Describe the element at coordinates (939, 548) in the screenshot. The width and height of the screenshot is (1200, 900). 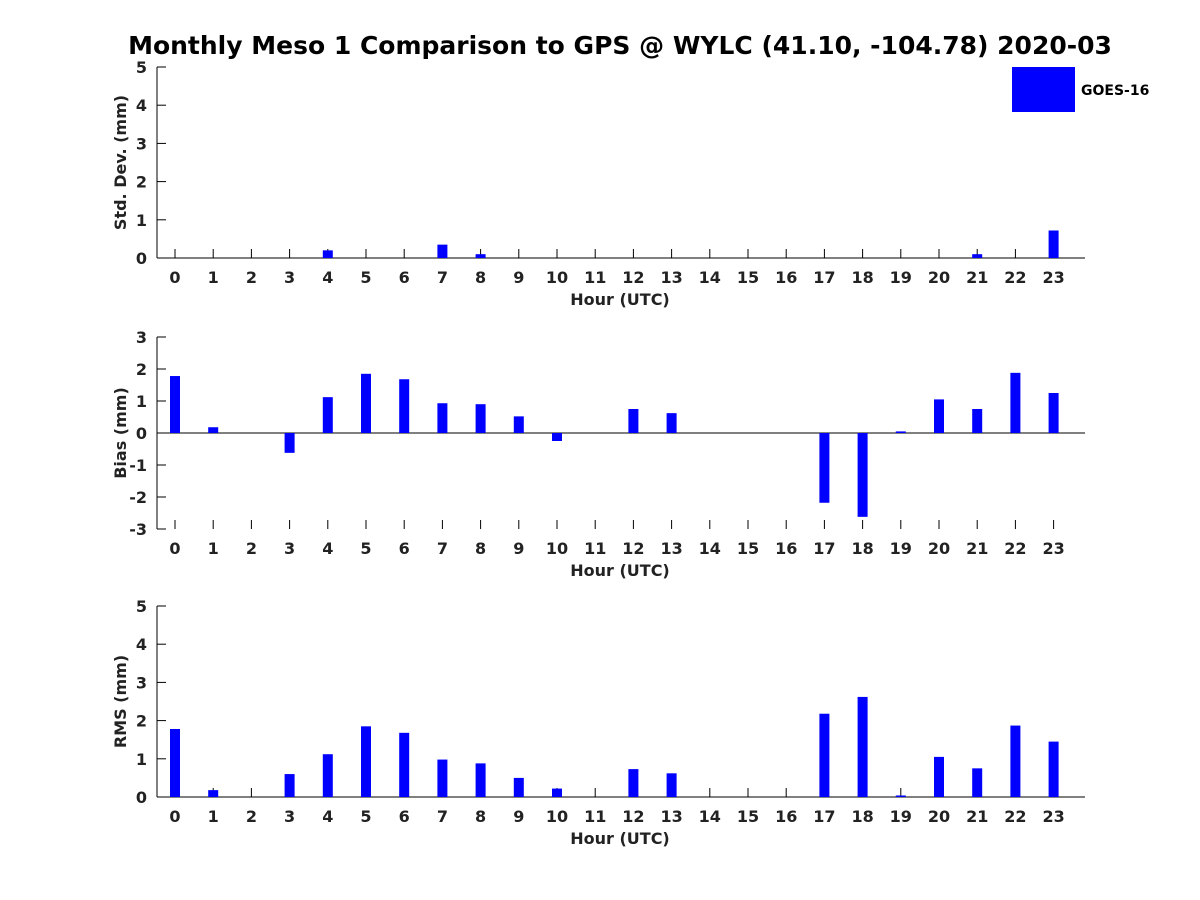
I see `x-tick-label: 20` at that location.